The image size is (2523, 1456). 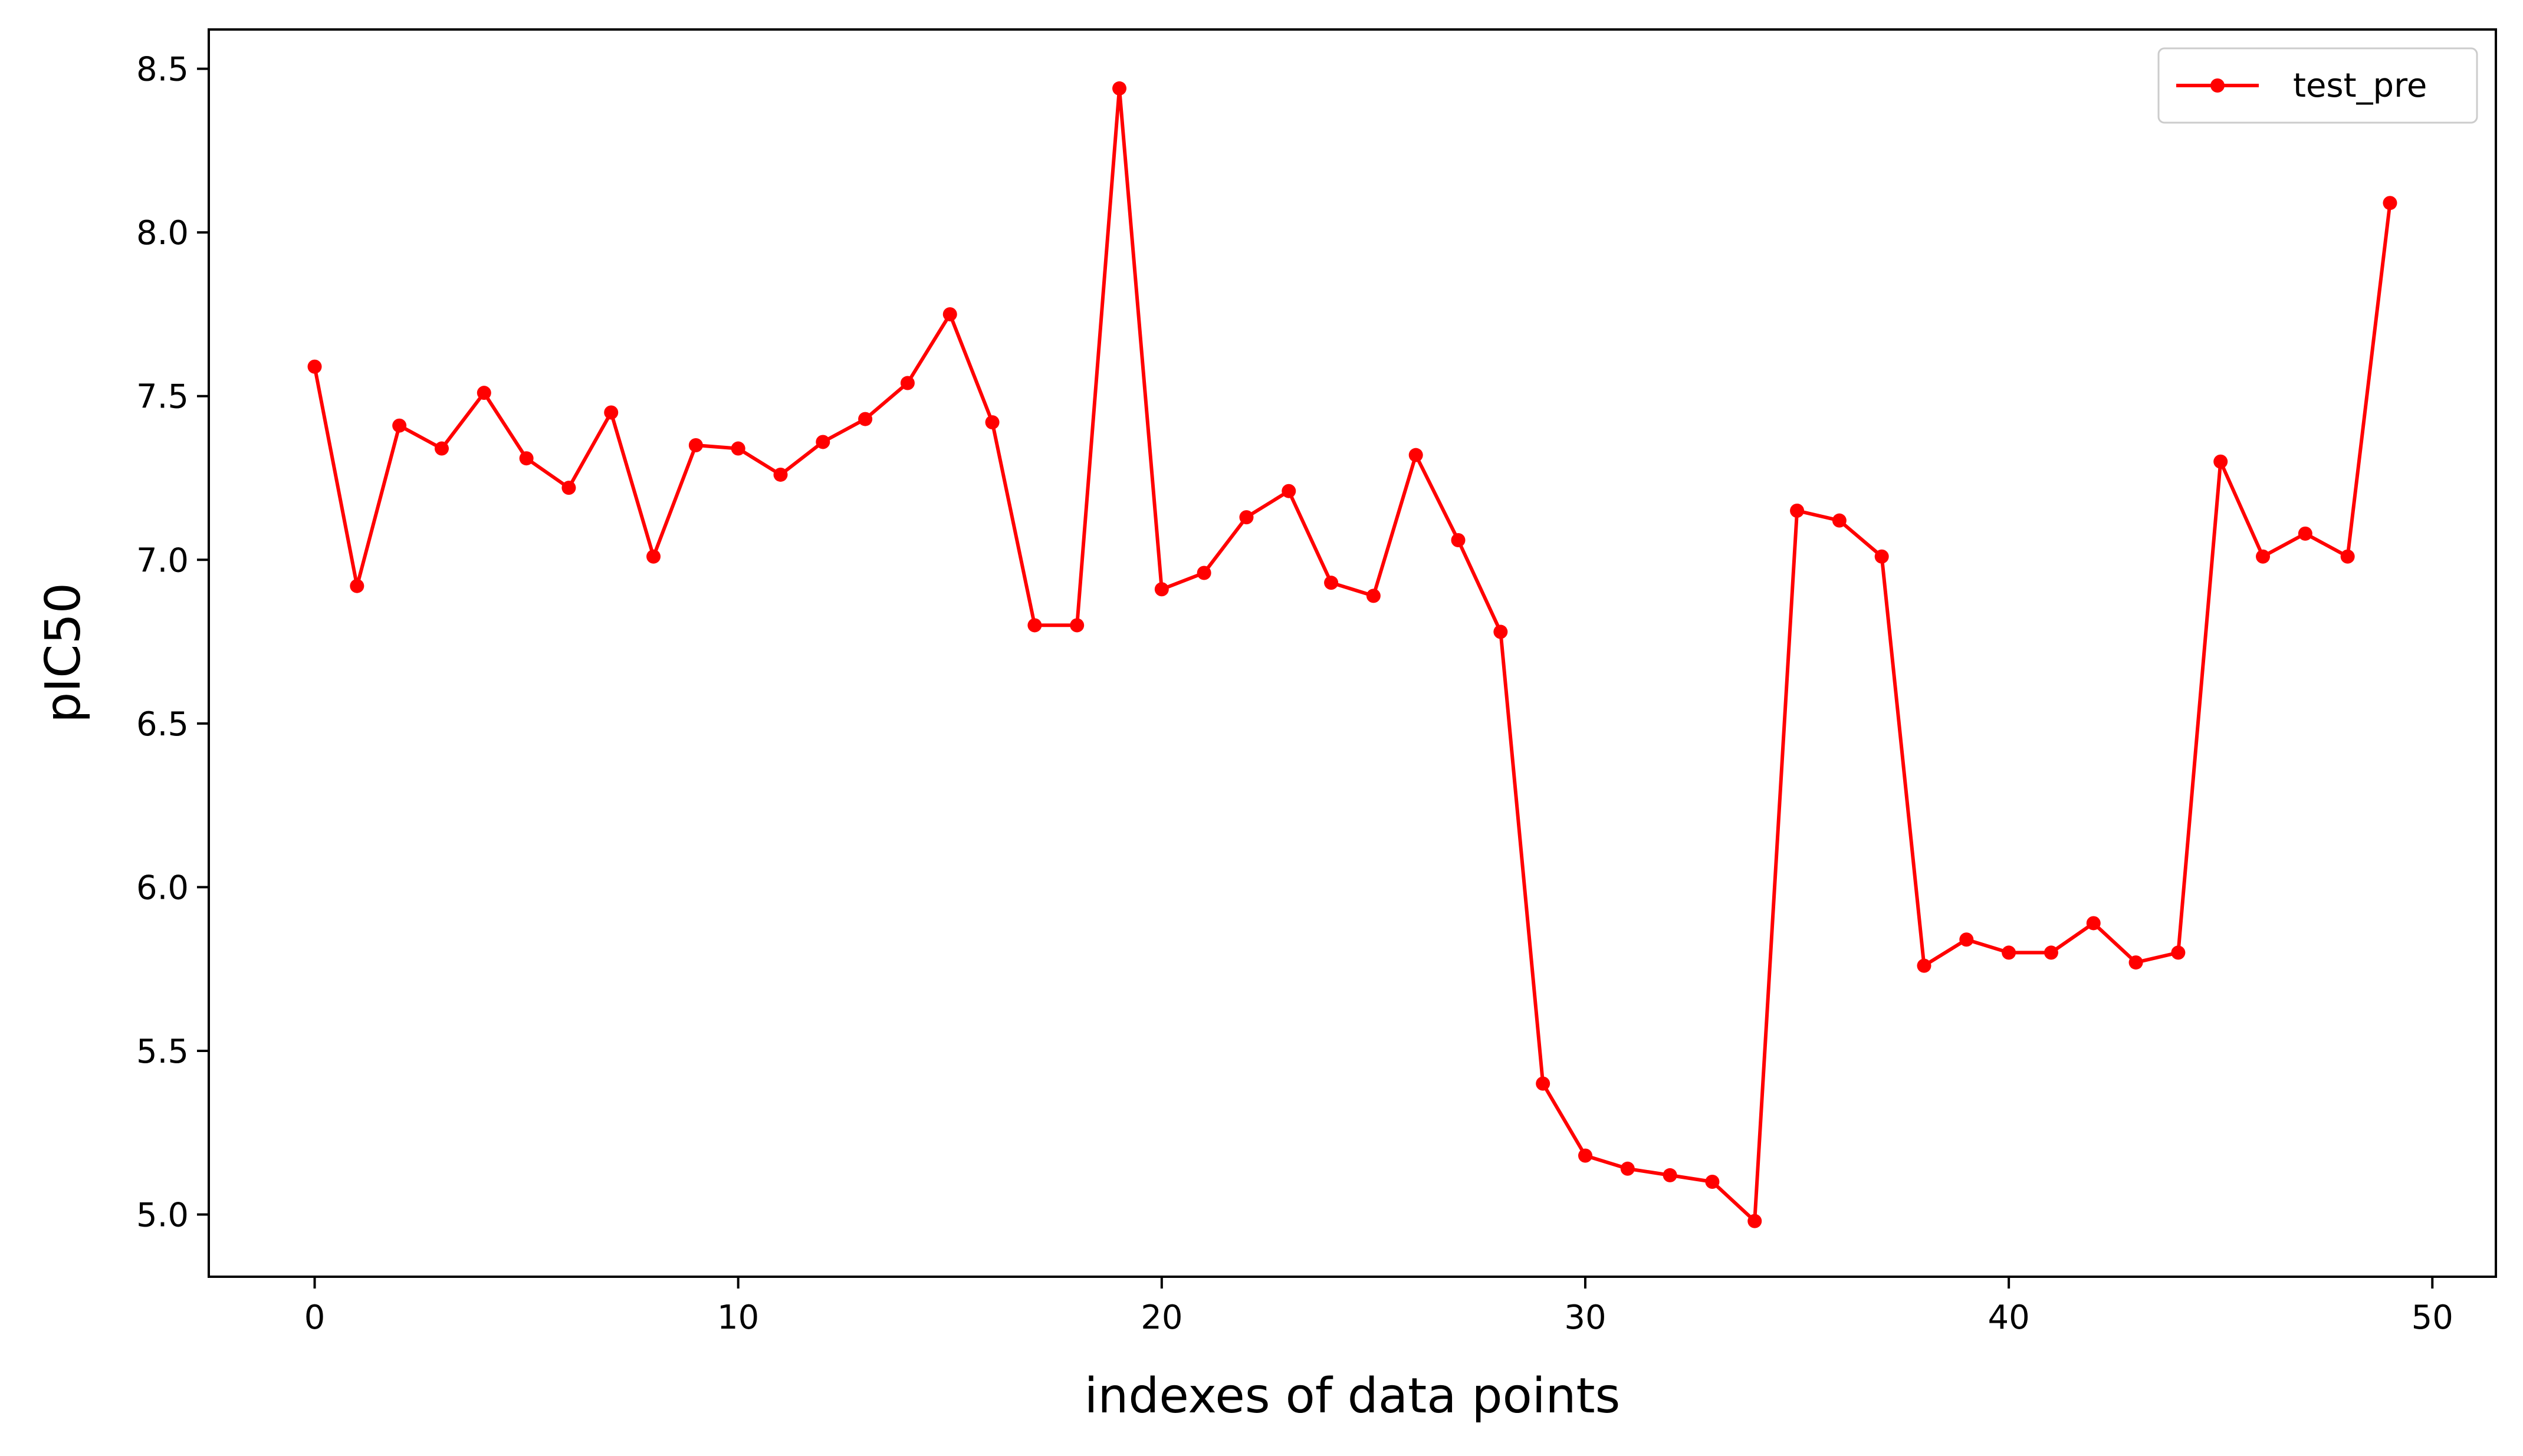 What do you see at coordinates (315, 1318) in the screenshot?
I see `x-tick-label: 0` at bounding box center [315, 1318].